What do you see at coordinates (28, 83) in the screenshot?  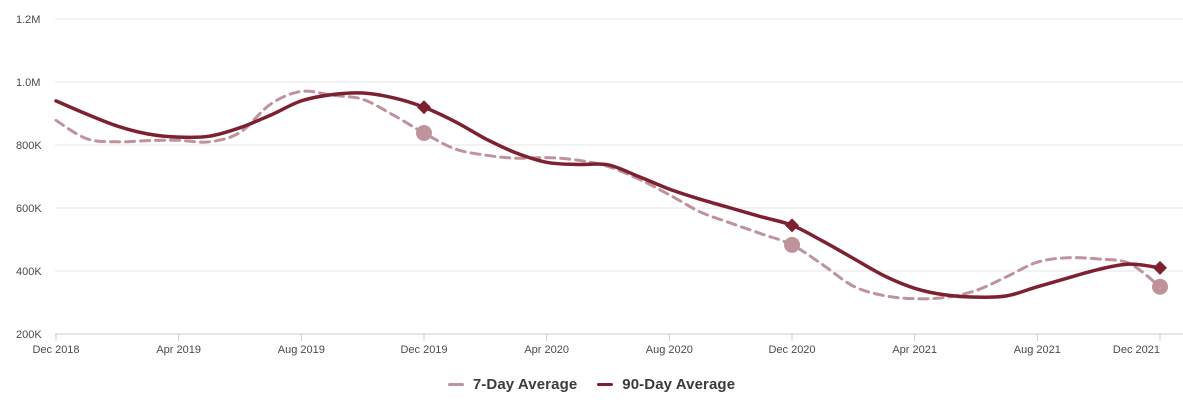 I see `y-axis-label: 1.0M` at bounding box center [28, 83].